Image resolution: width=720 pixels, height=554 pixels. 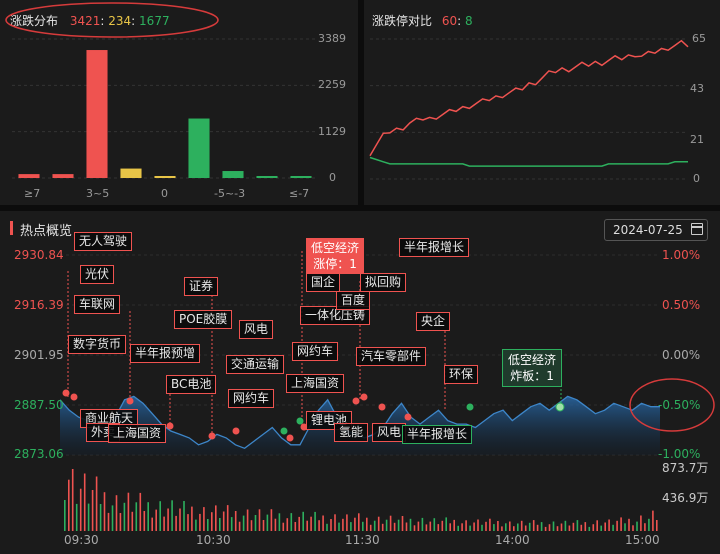 I want to click on hotspot-tag: 氢能, so click(x=351, y=432).